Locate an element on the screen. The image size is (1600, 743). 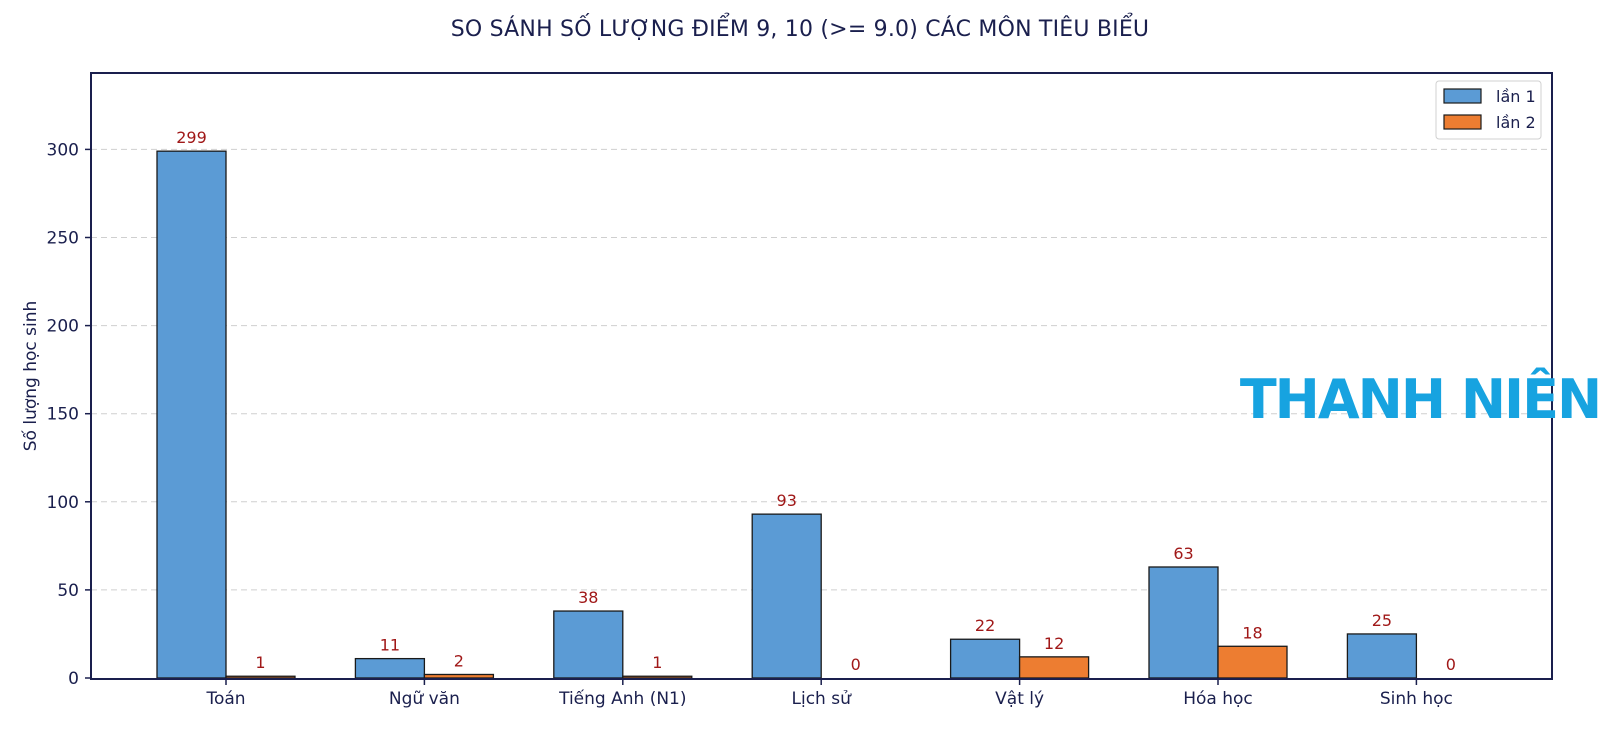
data-label: 63 is located at coordinates (1183, 553).